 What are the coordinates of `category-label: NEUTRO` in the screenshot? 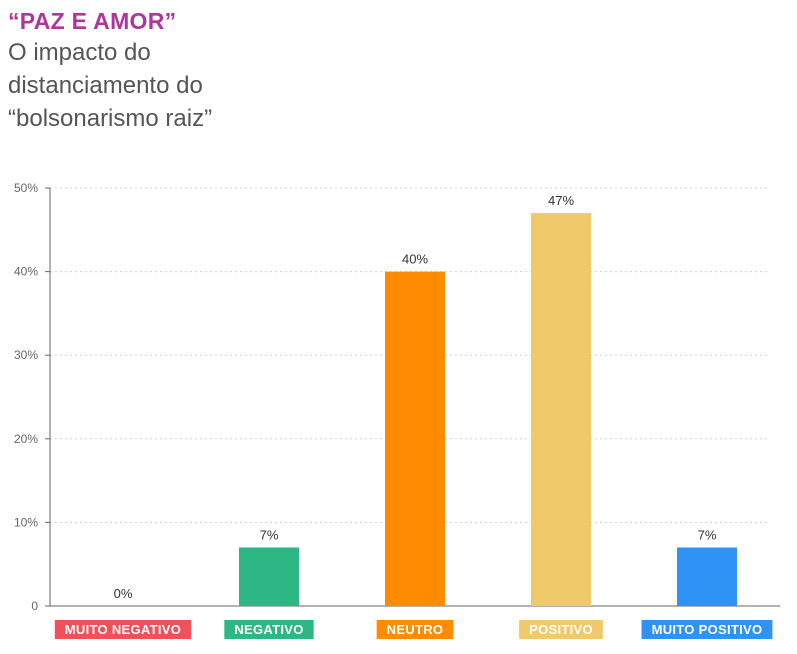 It's located at (415, 629).